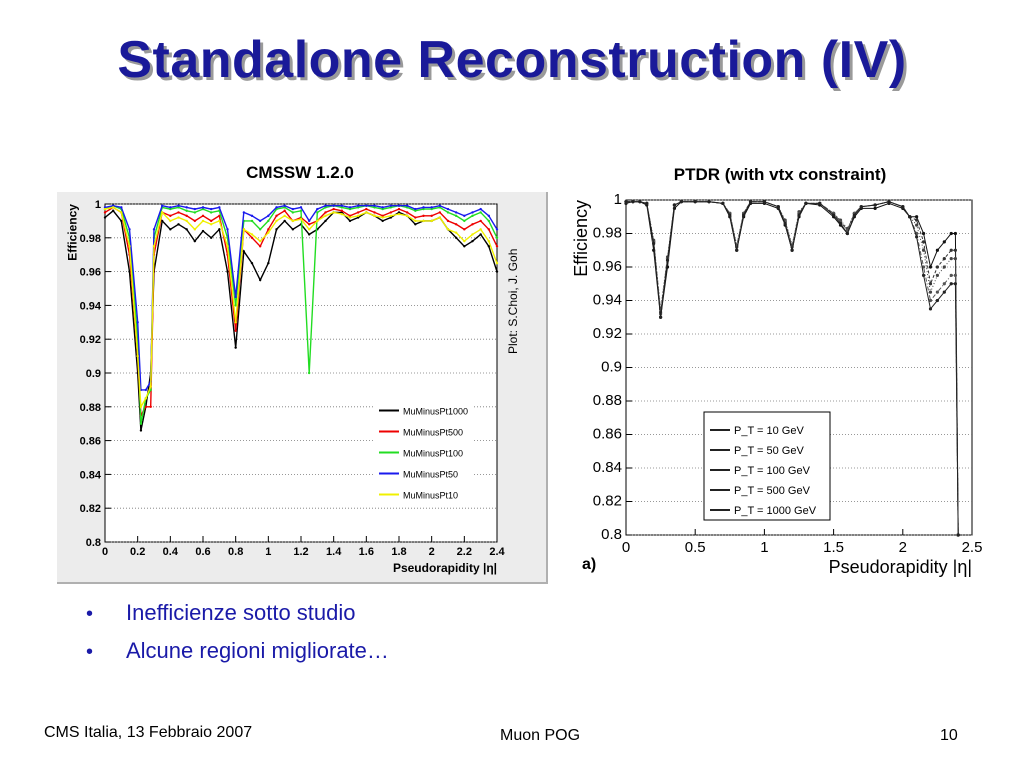 Image resolution: width=1024 pixels, height=768 pixels. Describe the element at coordinates (241, 612) in the screenshot. I see `bullet-text: Inefficienze sotto studio` at that location.